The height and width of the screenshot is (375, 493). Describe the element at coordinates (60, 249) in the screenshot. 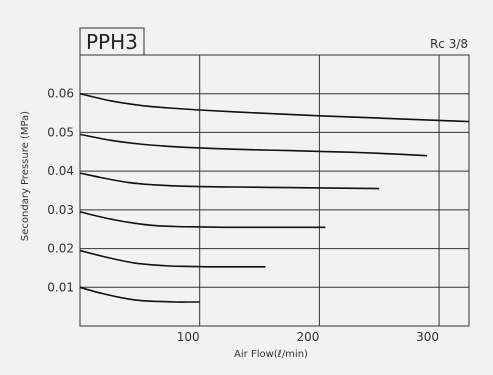

I see `y-tick-label: 0.02` at that location.